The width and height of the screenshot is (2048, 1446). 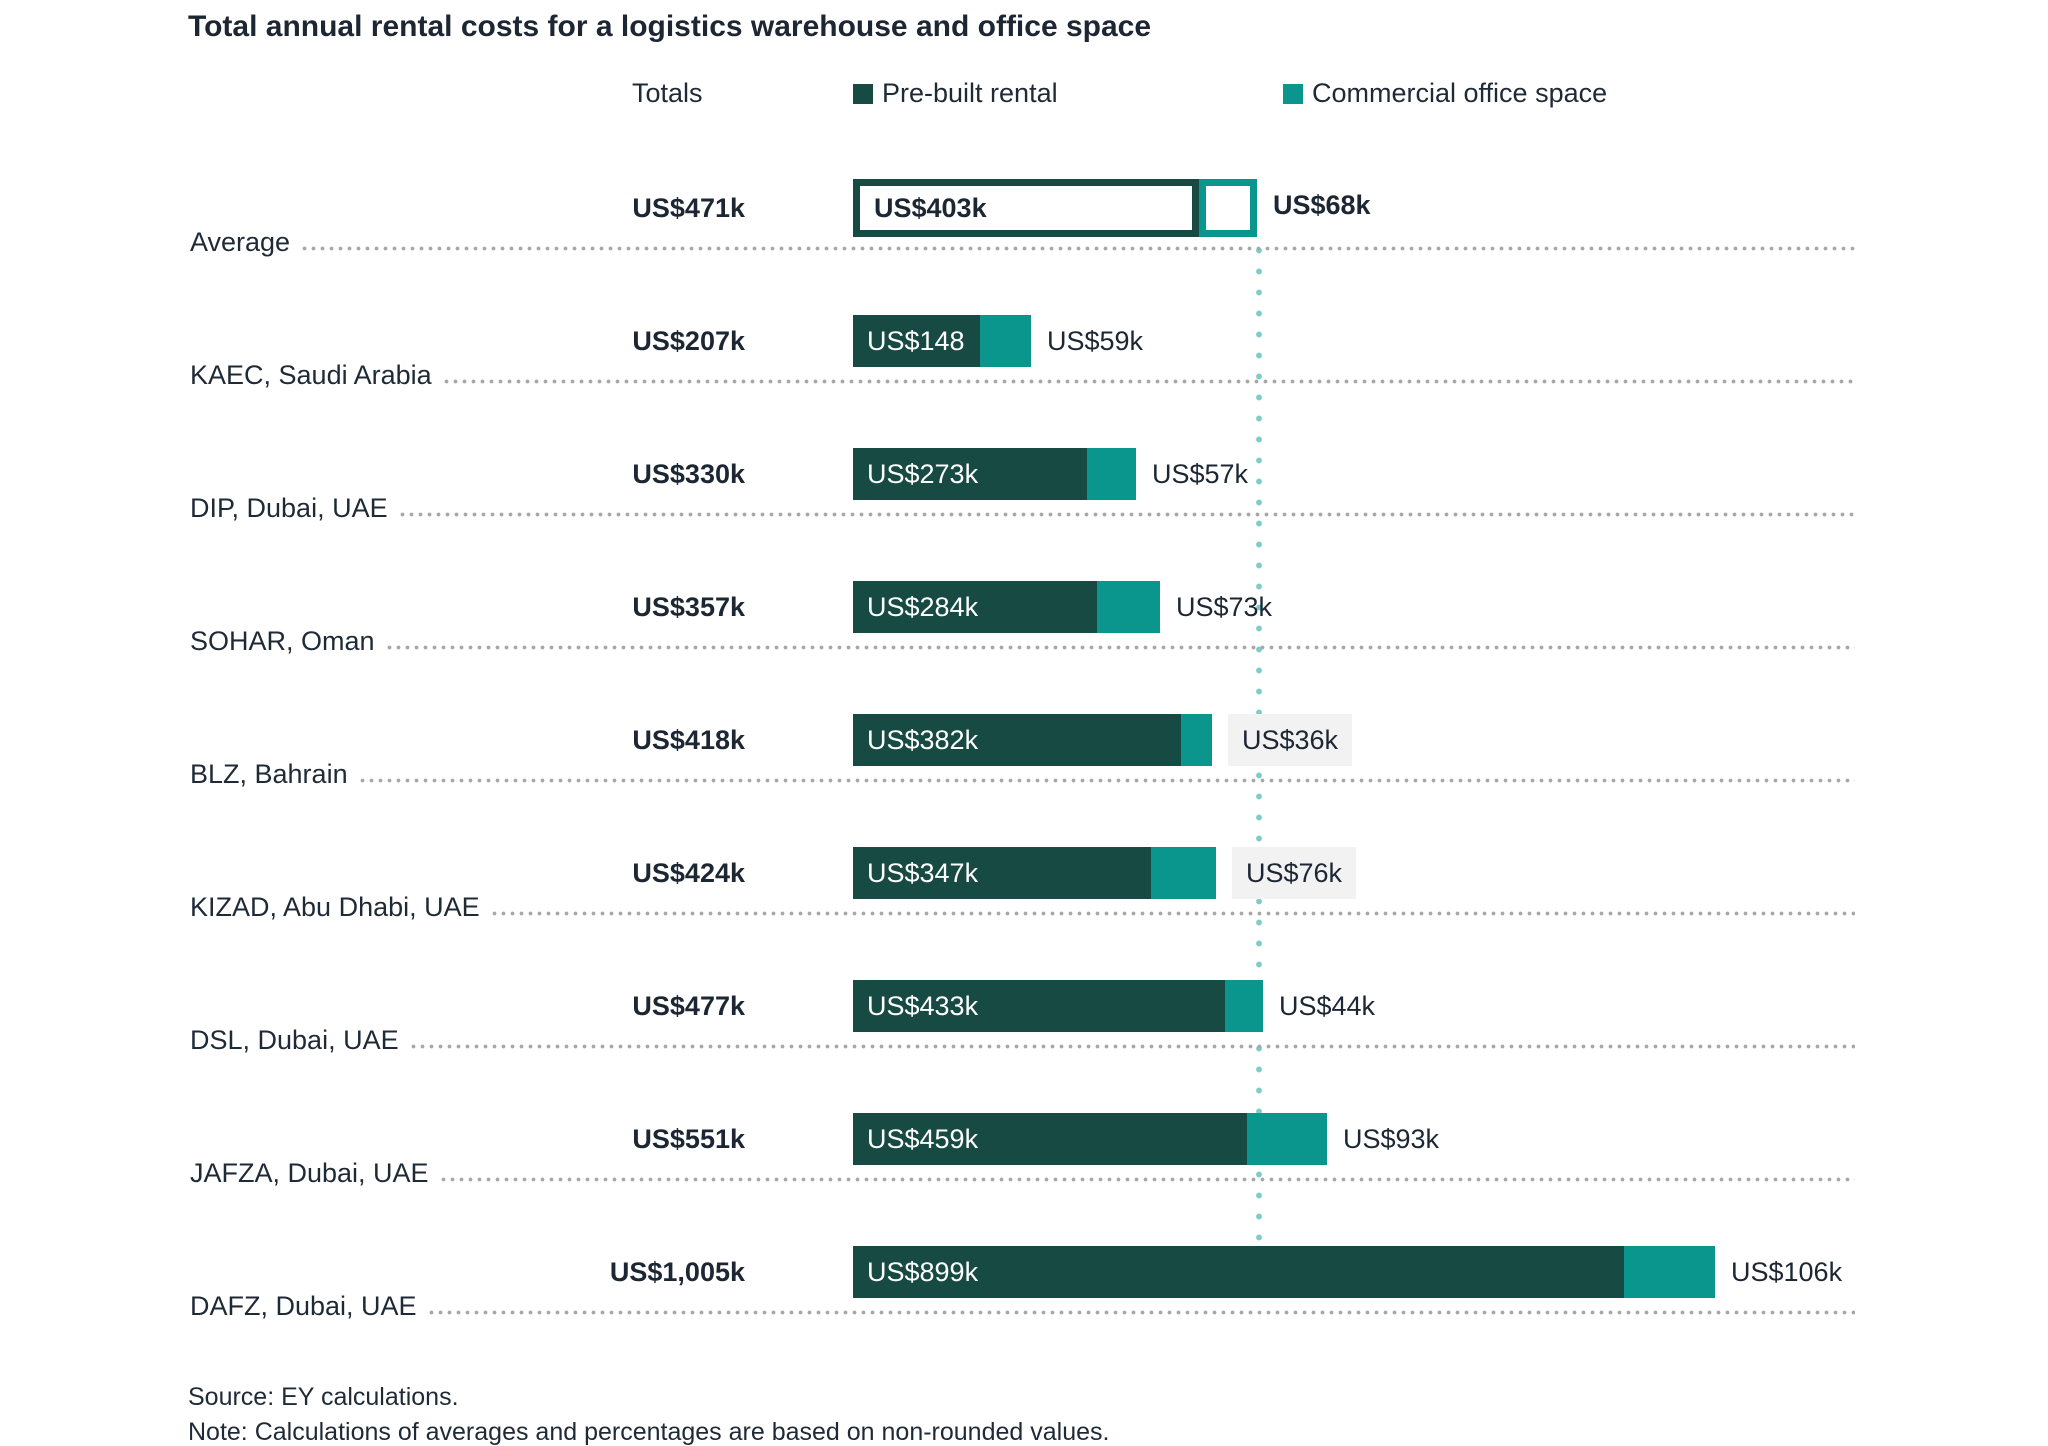 I want to click on chart-row-dsl: DSL, Dubai, UAE US$477k US$433k US$44k, so click(x=1024, y=989).